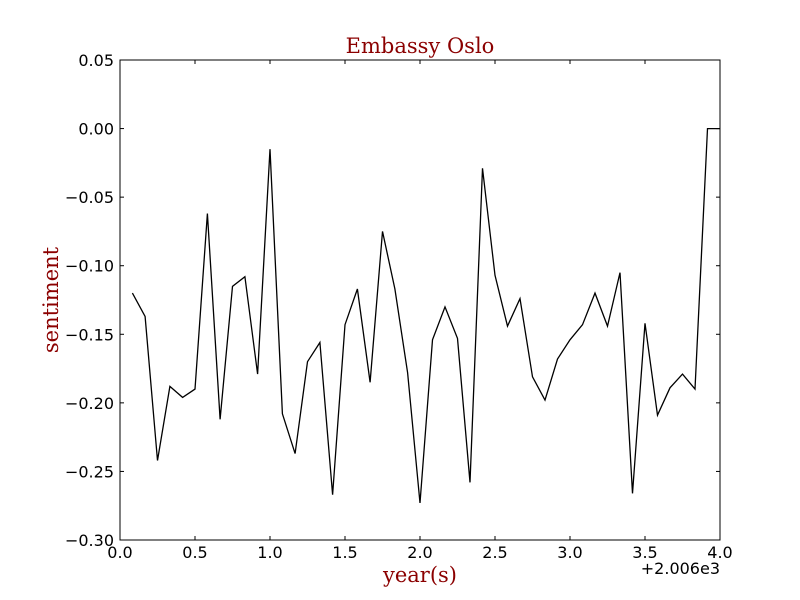  I want to click on y-tick-label: 0.05, so click(96, 60).